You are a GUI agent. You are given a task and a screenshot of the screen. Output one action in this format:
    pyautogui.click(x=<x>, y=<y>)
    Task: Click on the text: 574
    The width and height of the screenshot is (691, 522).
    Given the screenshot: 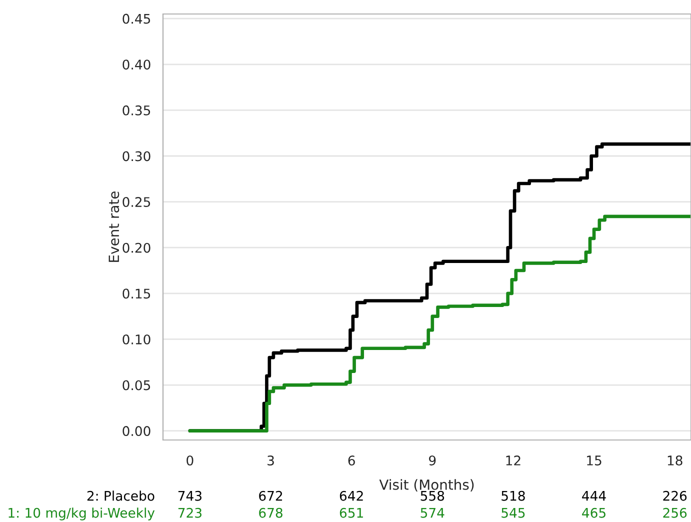 What is the action you would take?
    pyautogui.click(x=432, y=513)
    